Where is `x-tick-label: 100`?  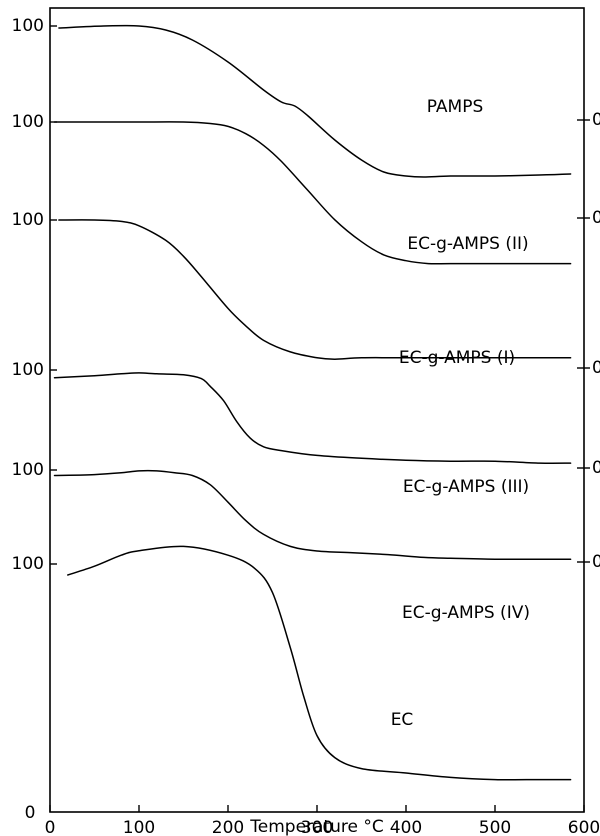
x-tick-label: 100 is located at coordinates (139, 827).